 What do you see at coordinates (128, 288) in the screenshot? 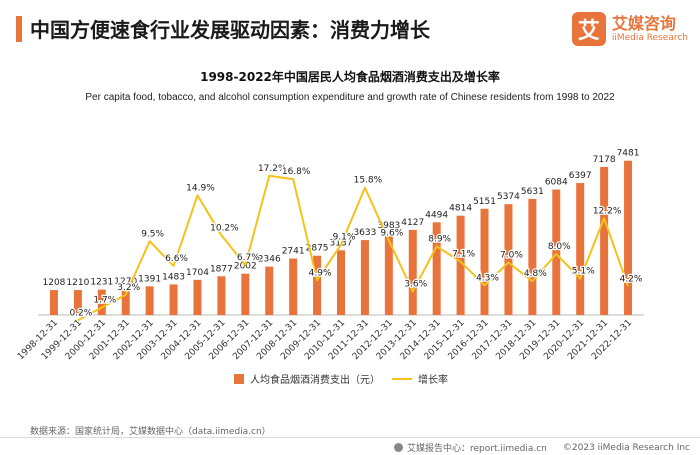
I see `growth-rate-label: 3.2%` at bounding box center [128, 288].